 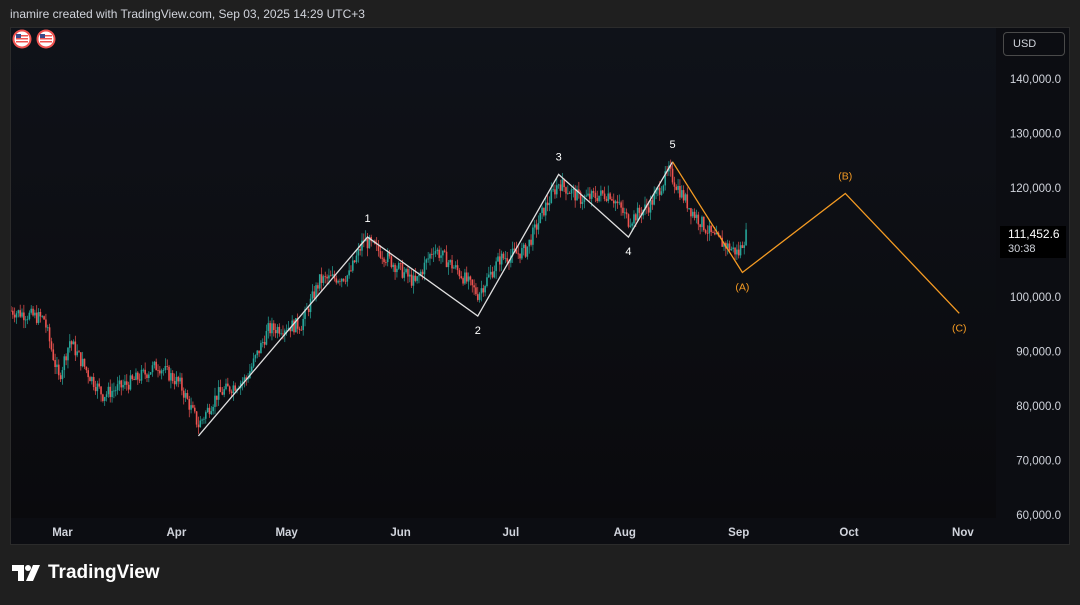 I want to click on x-tick-label: Jun, so click(x=400, y=533).